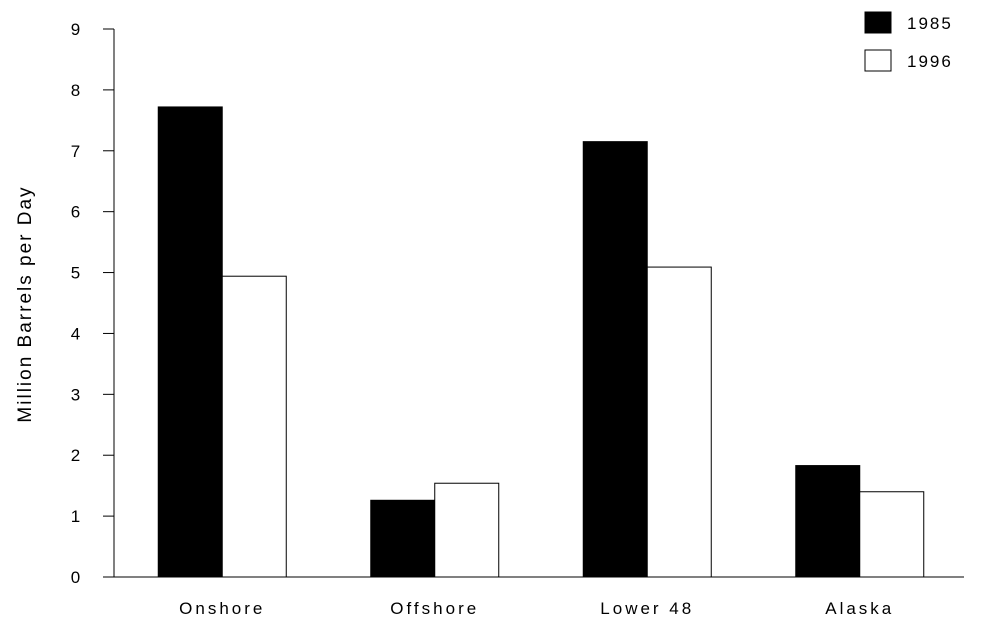 Image resolution: width=992 pixels, height=623 pixels. I want to click on legend-label: 1996, so click(930, 61).